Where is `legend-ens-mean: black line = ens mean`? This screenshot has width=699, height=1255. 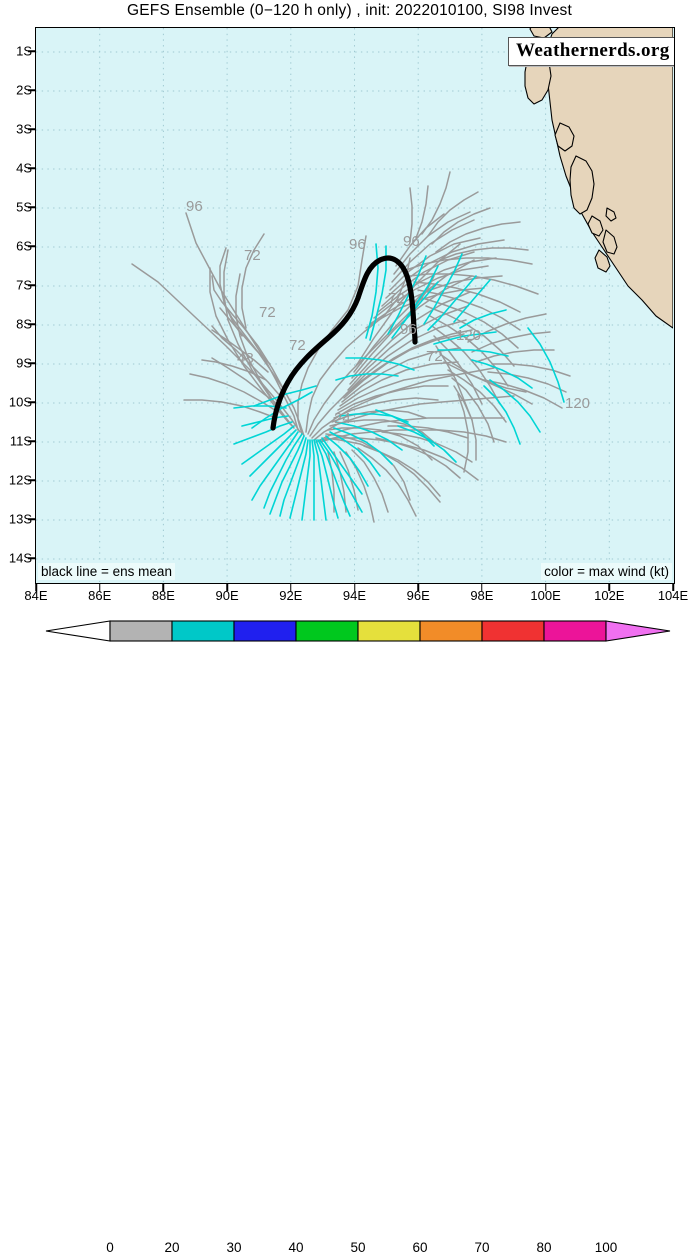 legend-ens-mean: black line = ens mean is located at coordinates (106, 571).